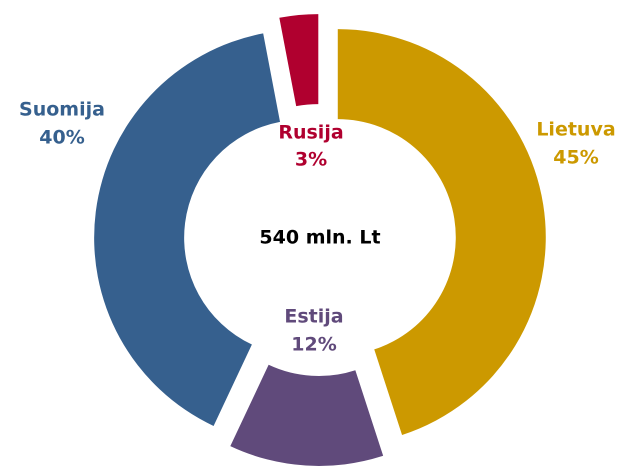 This screenshot has height=468, width=624. I want to click on category-label: Rusija, so click(310, 133).